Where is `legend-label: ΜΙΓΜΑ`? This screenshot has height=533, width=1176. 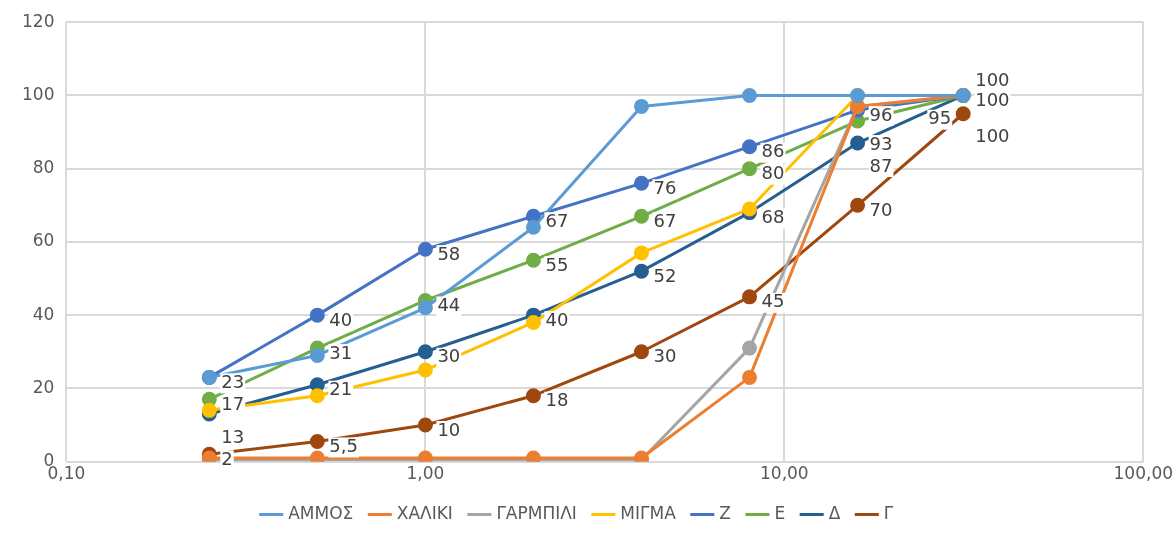 legend-label: ΜΙΓΜΑ is located at coordinates (648, 512).